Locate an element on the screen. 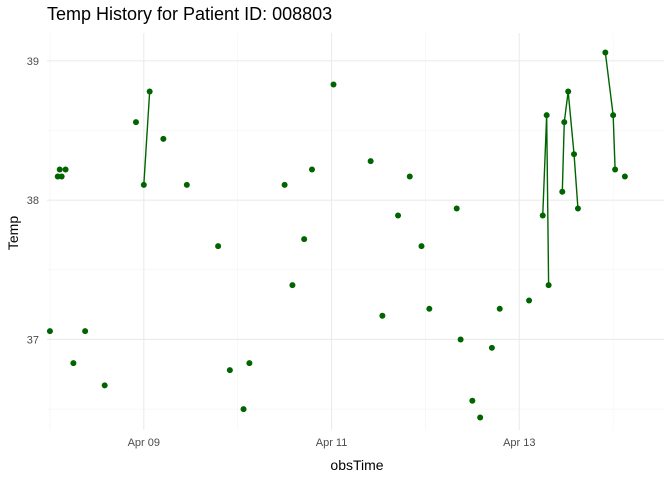  y-tick-label: 38 is located at coordinates (33, 201).